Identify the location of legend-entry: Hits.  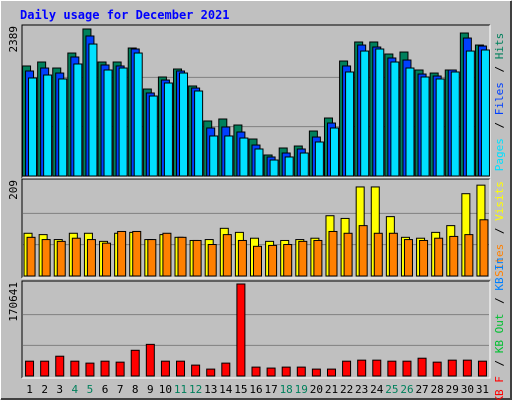
(499, 46).